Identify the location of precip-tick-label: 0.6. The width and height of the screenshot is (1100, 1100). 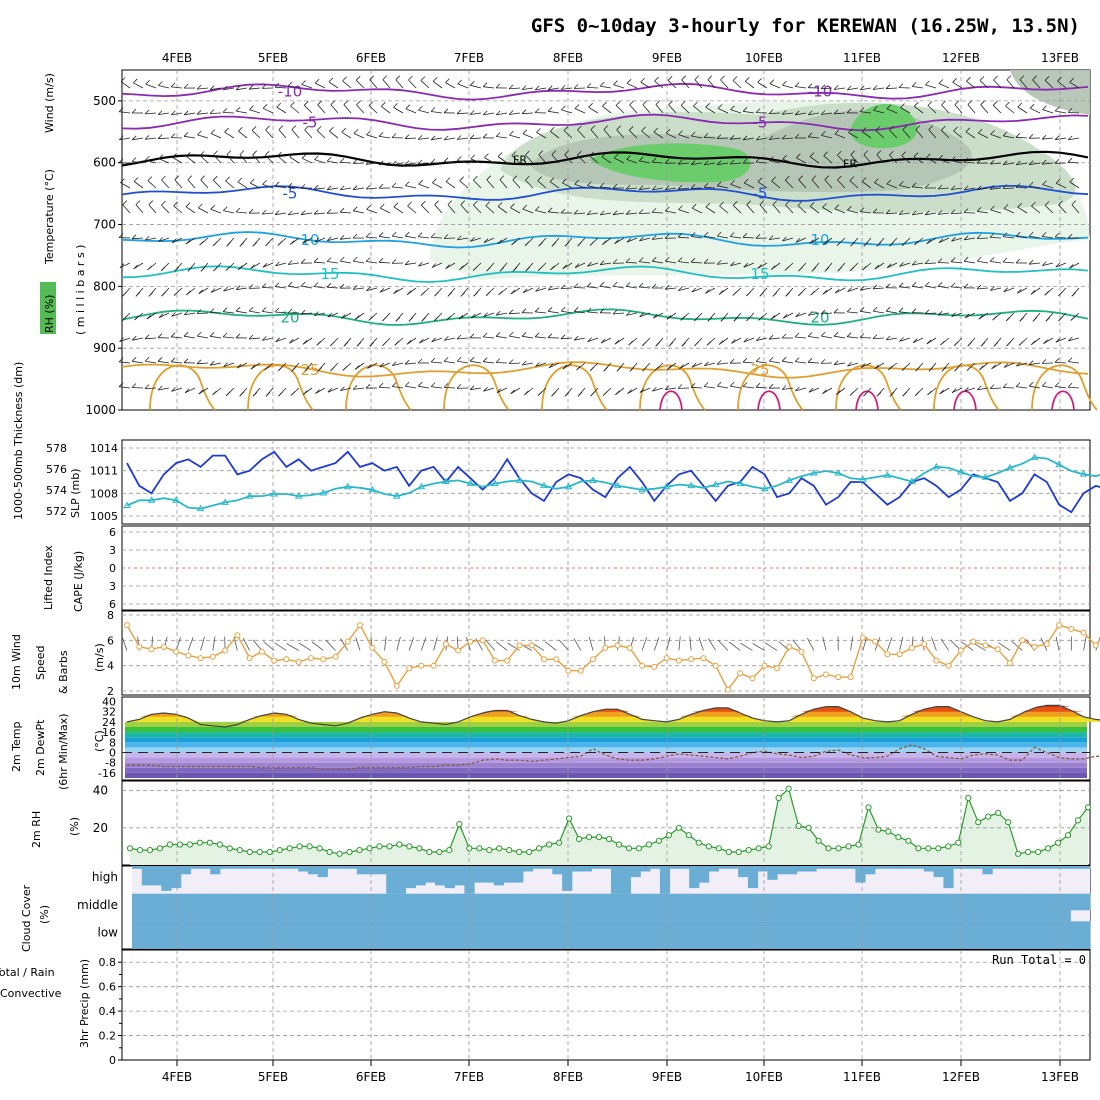
(108, 987).